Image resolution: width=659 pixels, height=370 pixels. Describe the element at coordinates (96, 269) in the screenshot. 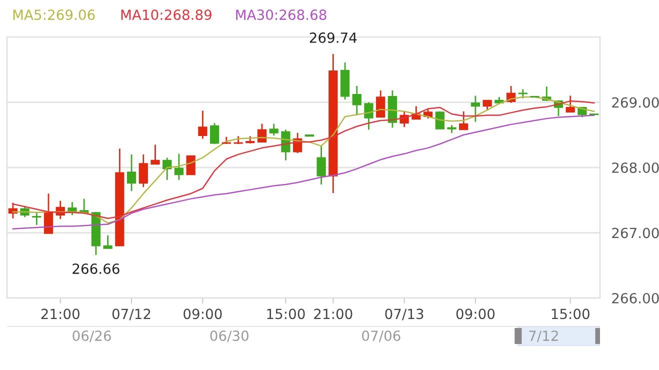

I see `annotation: 266.66` at that location.